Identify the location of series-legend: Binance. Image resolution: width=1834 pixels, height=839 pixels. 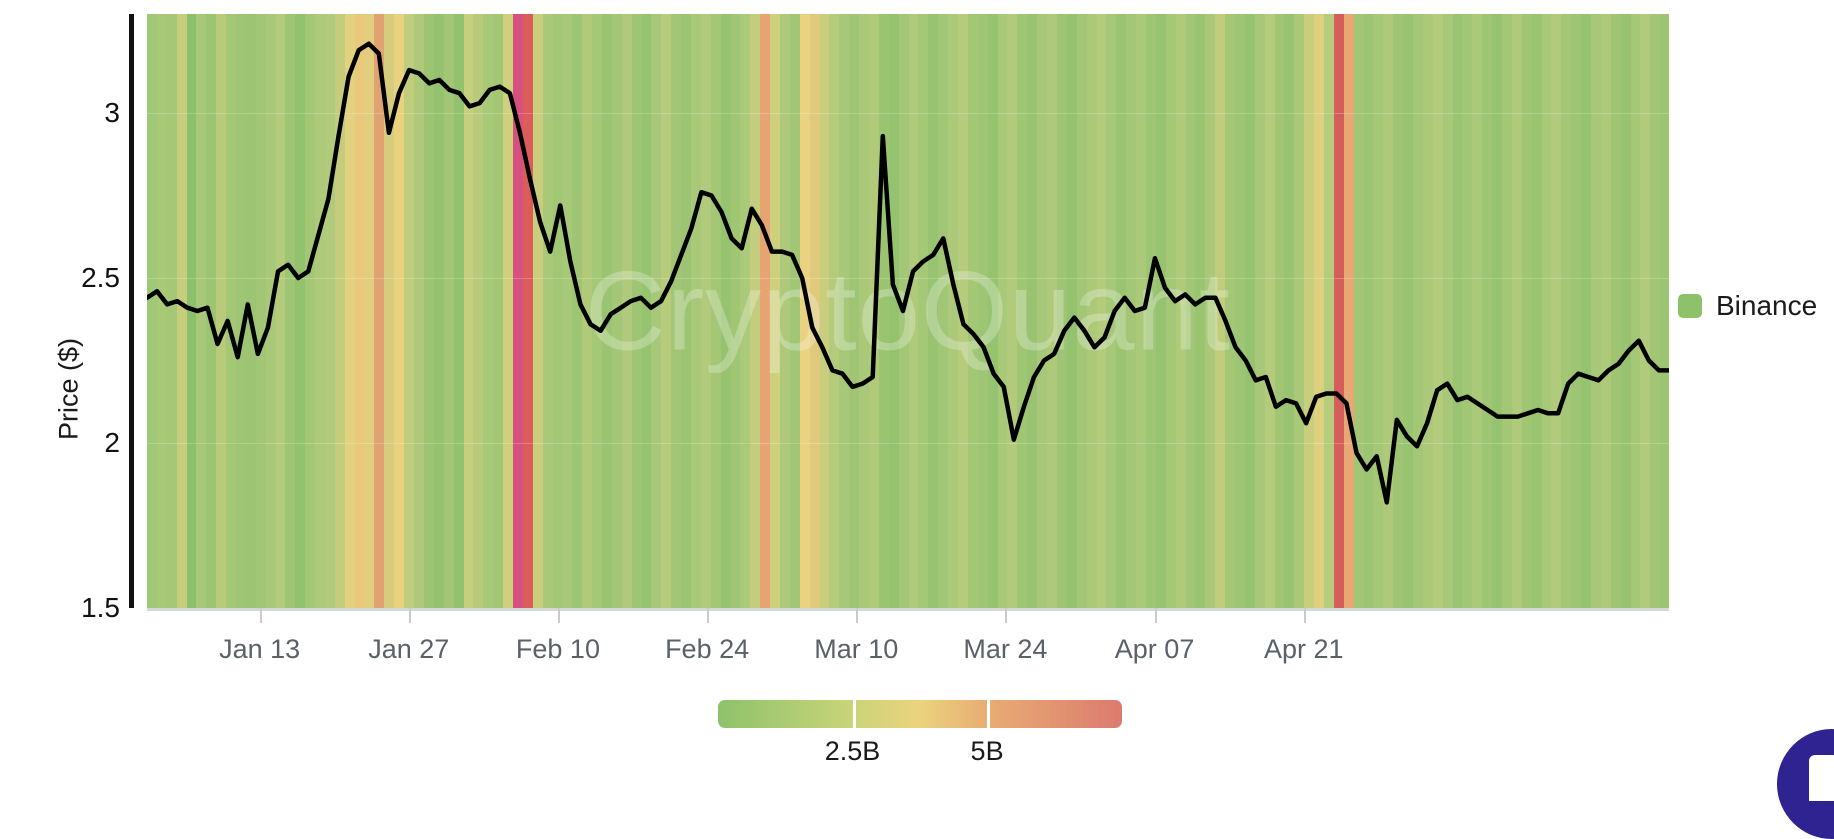
(1747, 306).